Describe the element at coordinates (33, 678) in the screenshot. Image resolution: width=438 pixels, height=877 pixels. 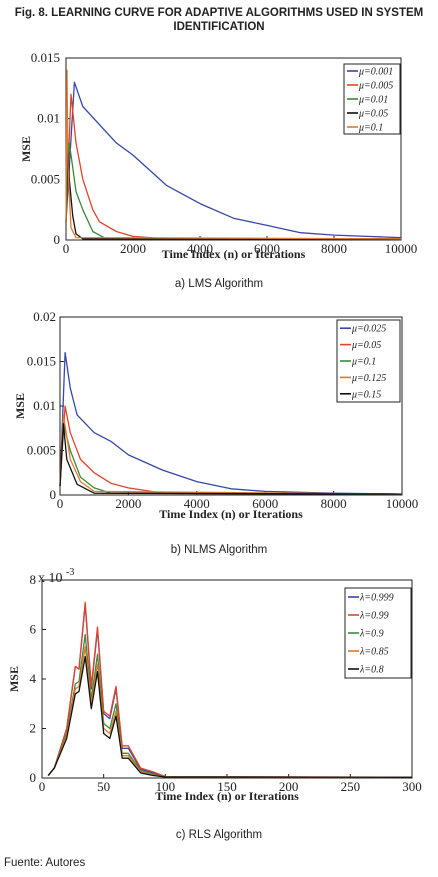
I see `y-tick-label: 4` at that location.